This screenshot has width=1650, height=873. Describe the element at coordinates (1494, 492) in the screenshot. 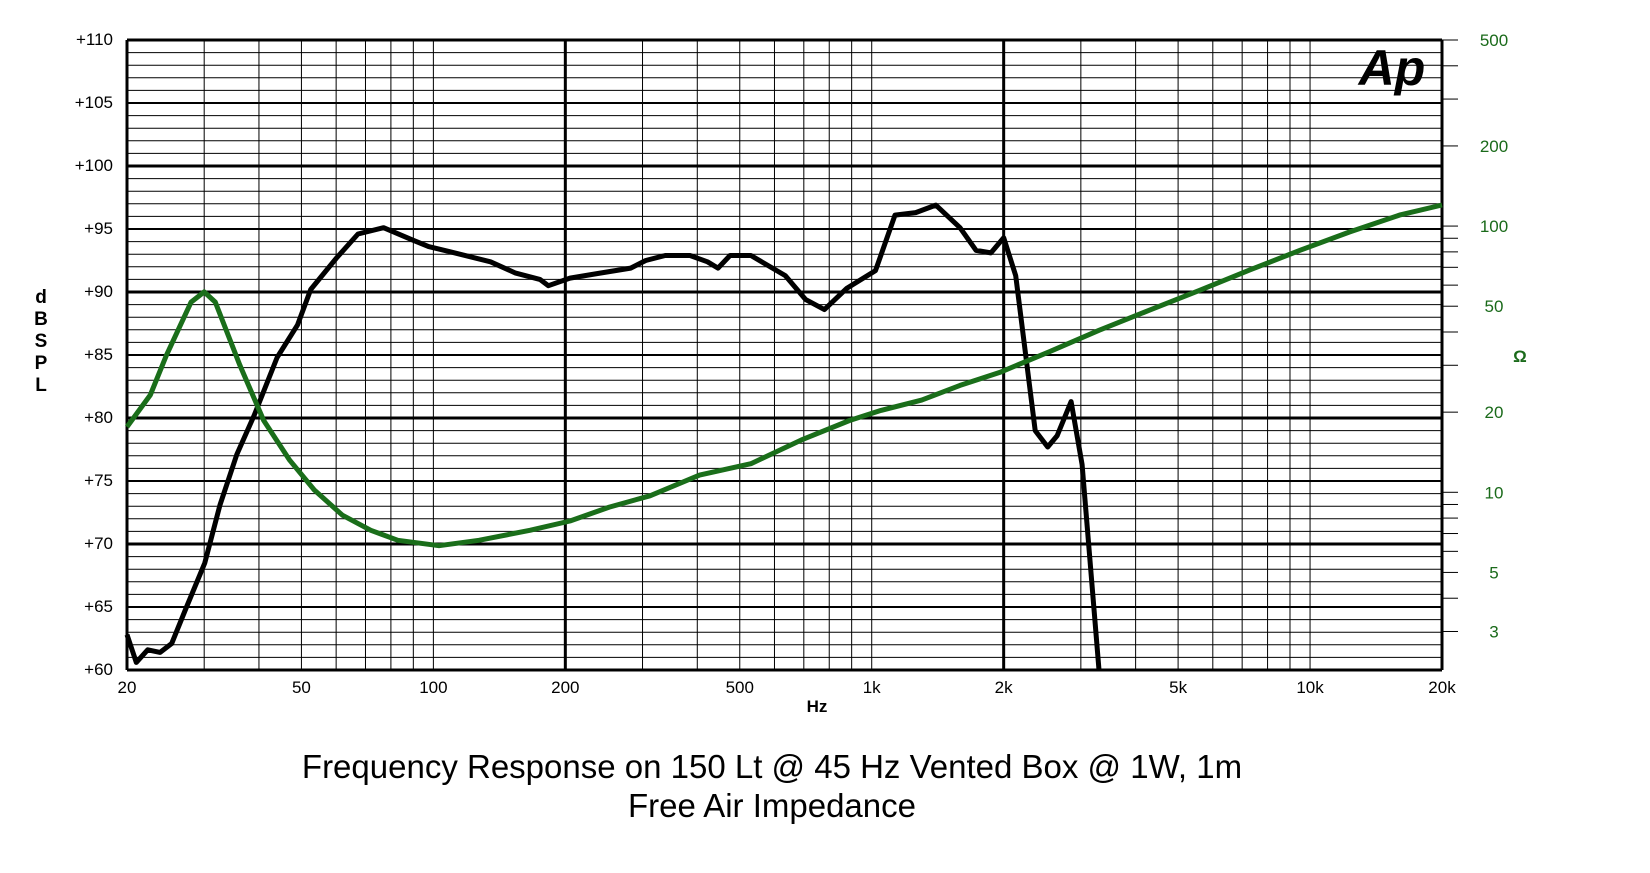

I see `y2-tick-label: 10` at that location.